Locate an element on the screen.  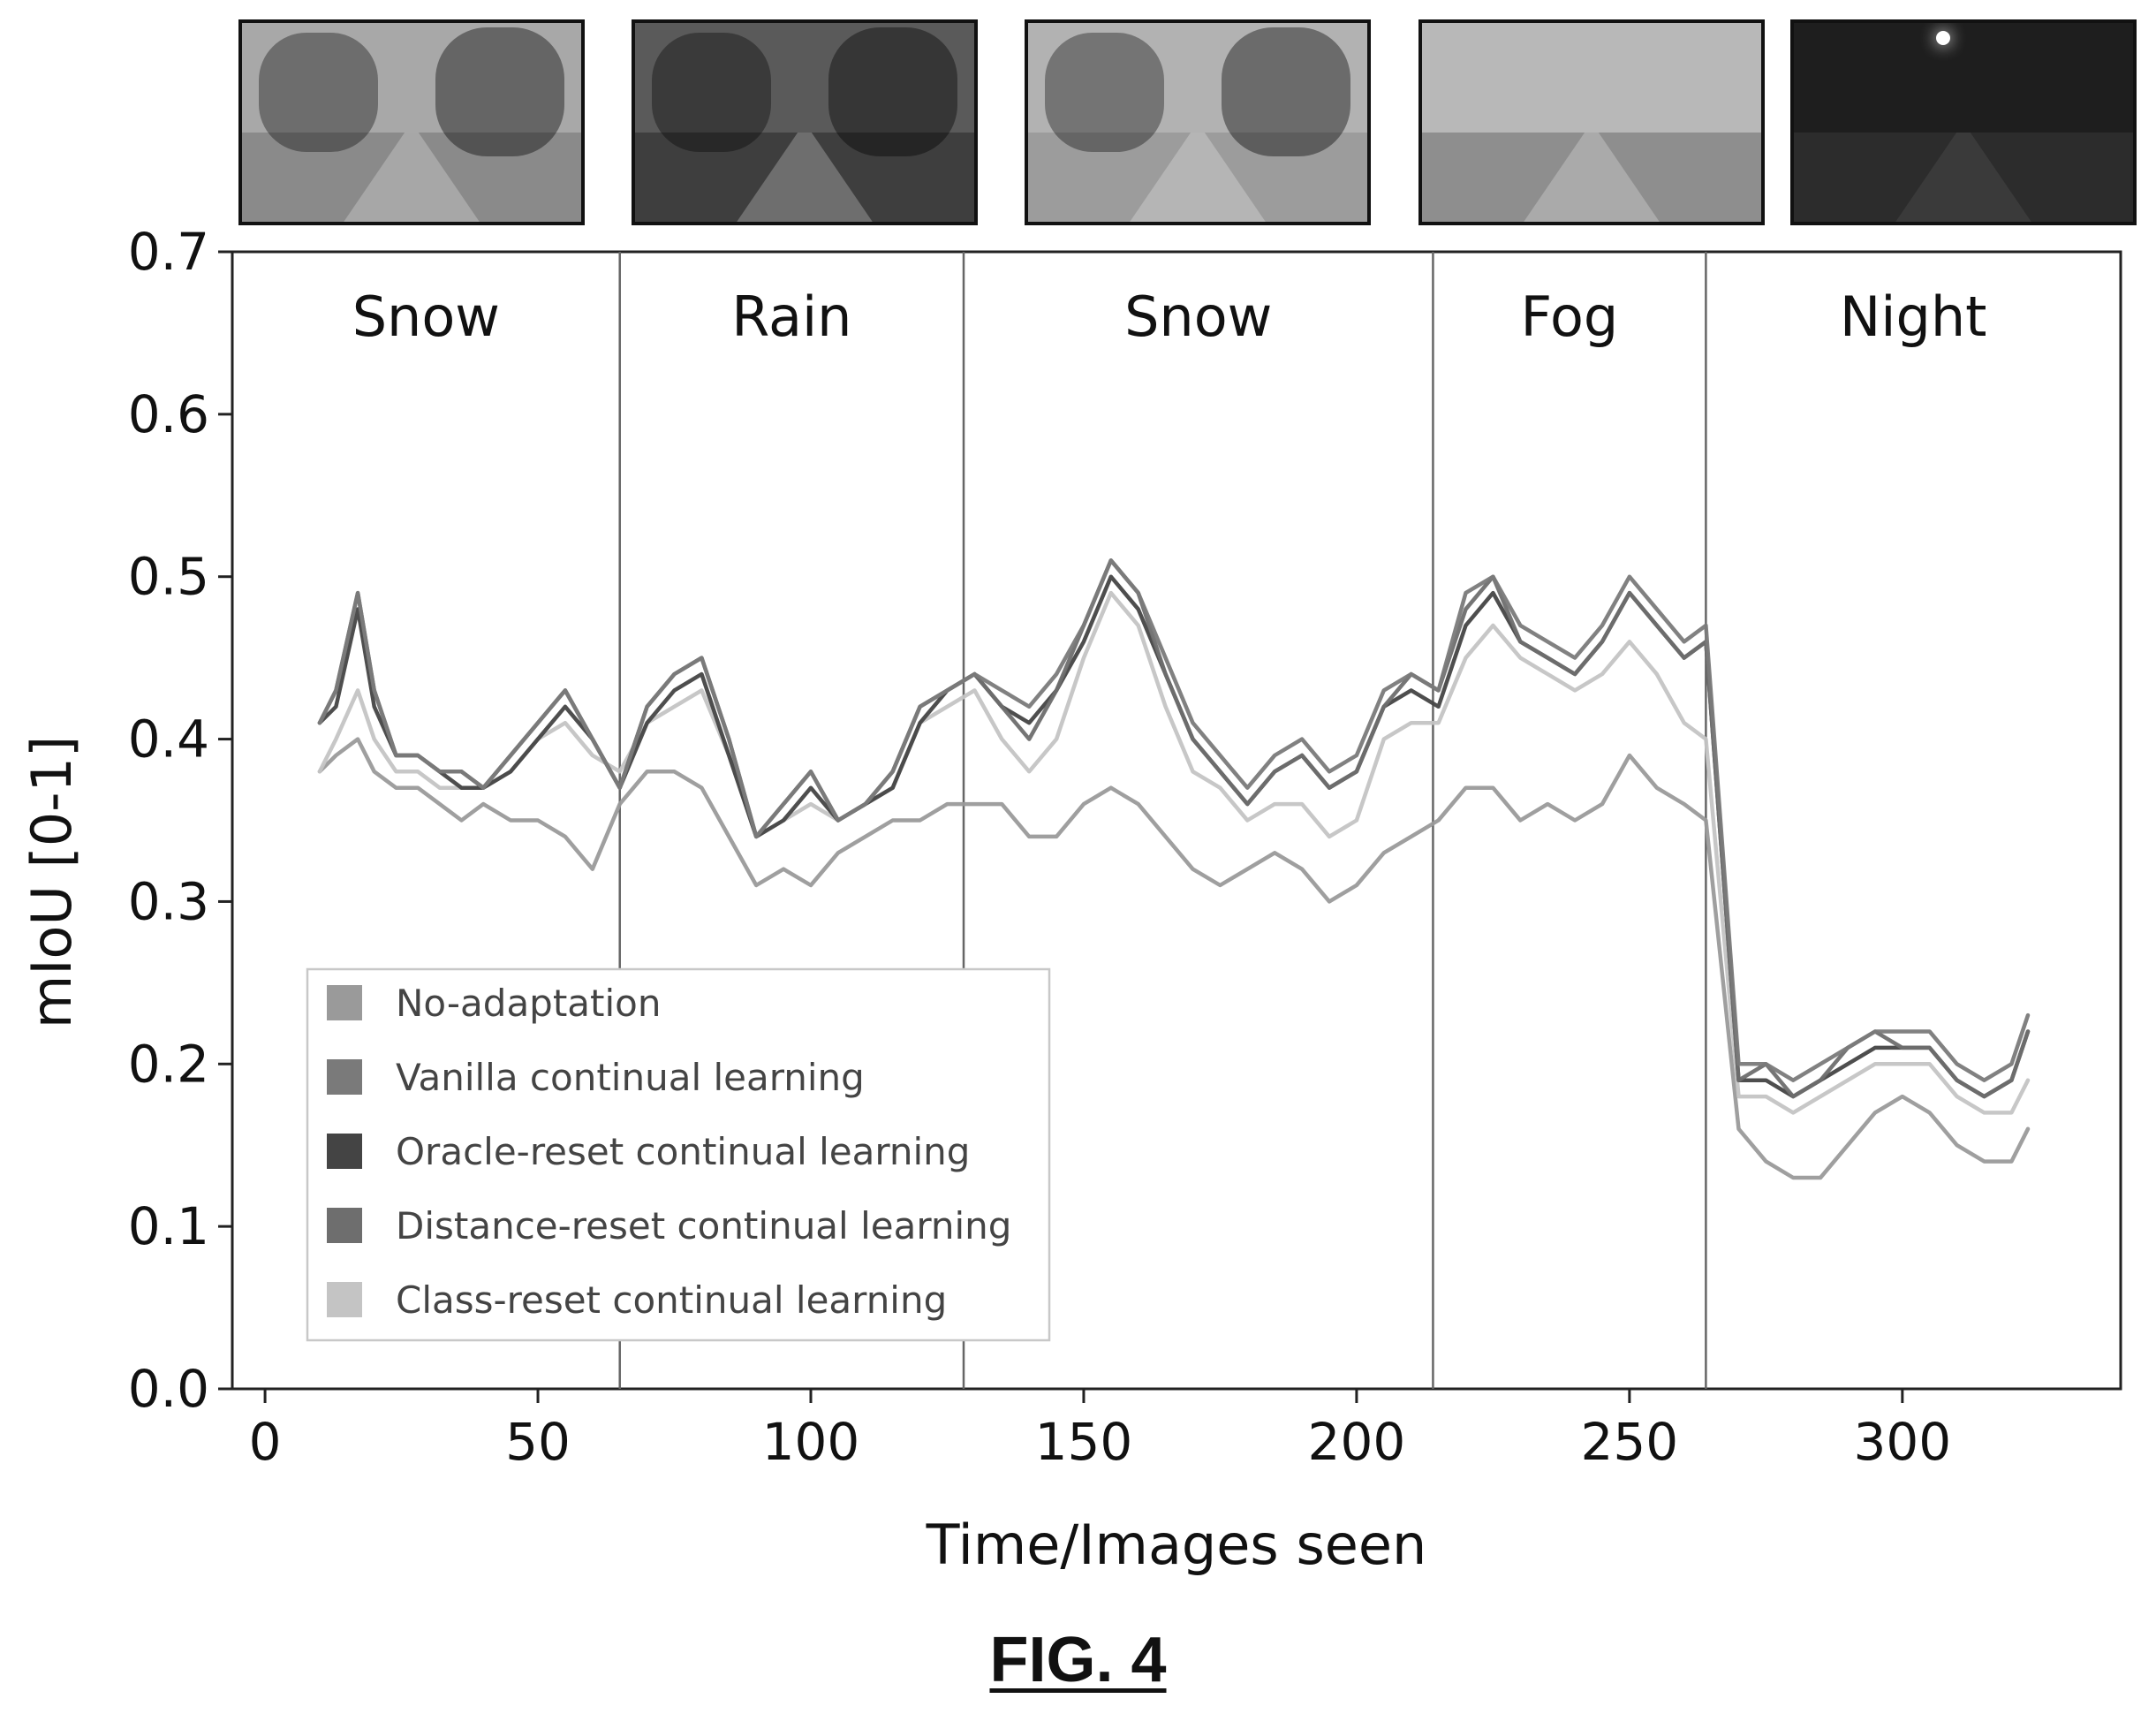
legend-entry-label: Vanilla continual learning is located at coordinates (630, 1078).